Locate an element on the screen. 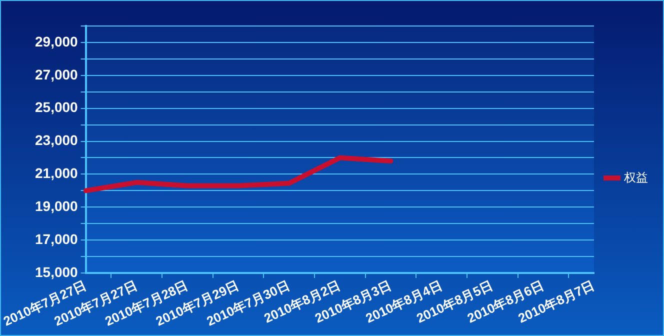 The width and height of the screenshot is (664, 336). y-tick-label: 23,000 is located at coordinates (56, 140).